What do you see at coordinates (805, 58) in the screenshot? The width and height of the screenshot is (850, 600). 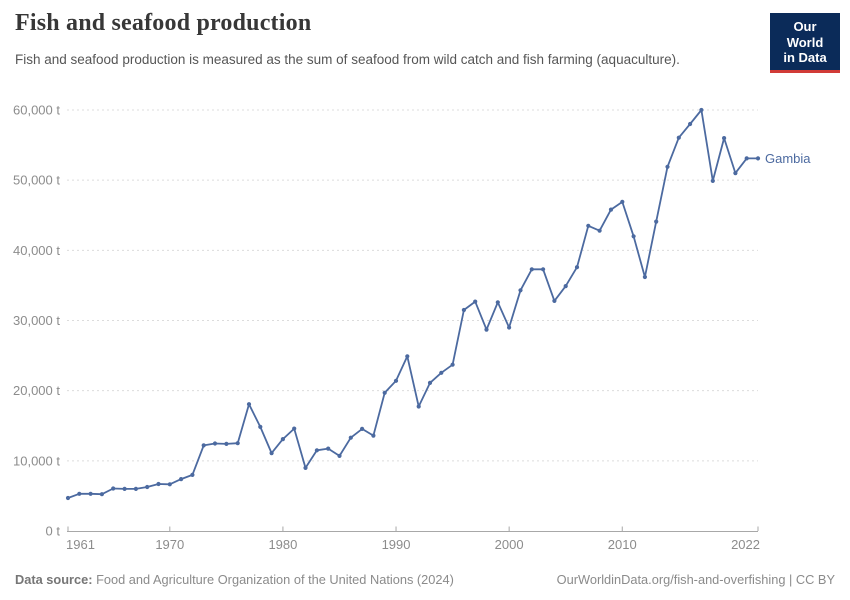 I see `owid-logo-line2: in Data` at bounding box center [805, 58].